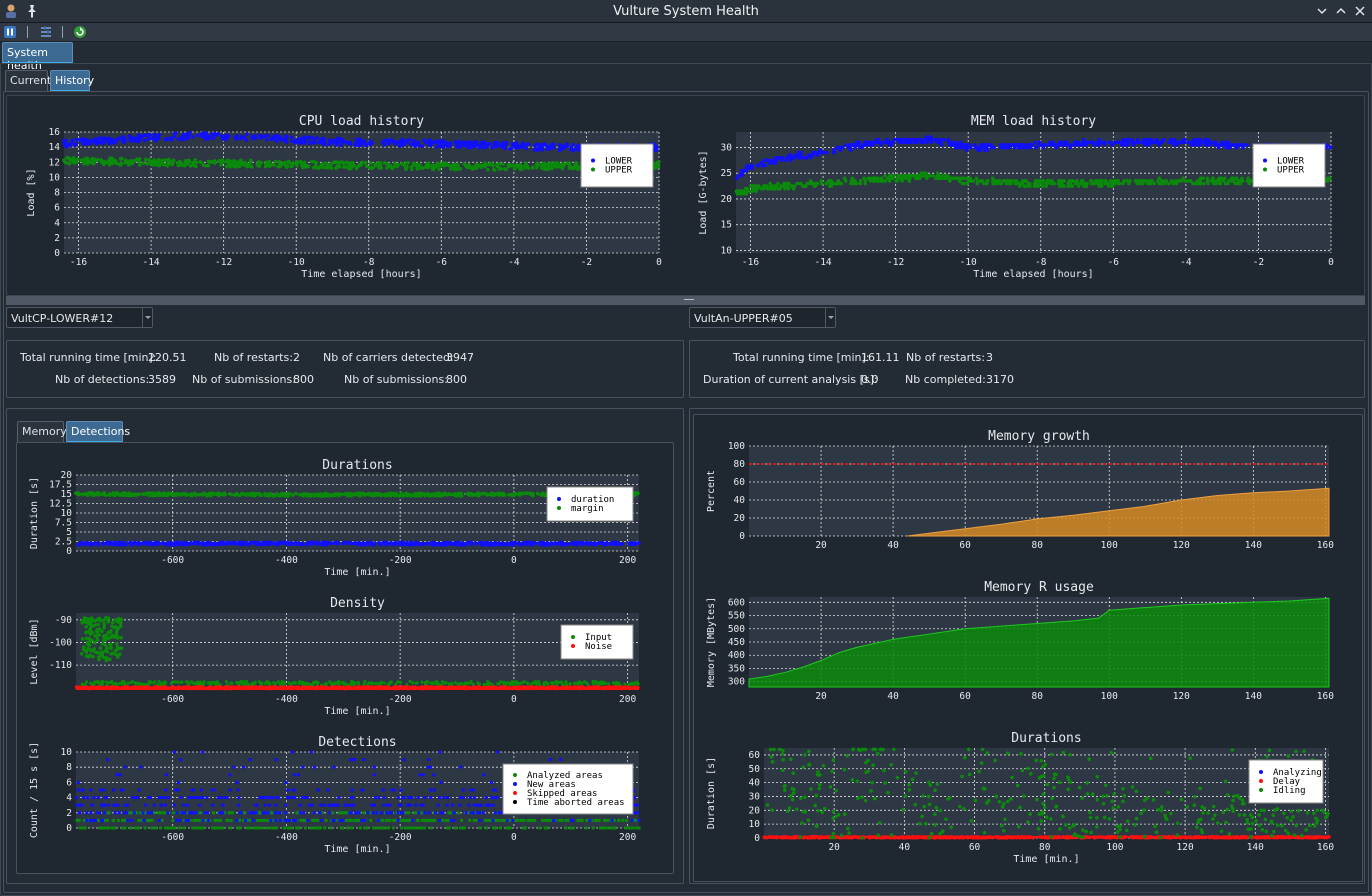 Image resolution: width=1372 pixels, height=896 pixels. Describe the element at coordinates (42, 431) in the screenshot. I see `tab-memory: Memory` at that location.